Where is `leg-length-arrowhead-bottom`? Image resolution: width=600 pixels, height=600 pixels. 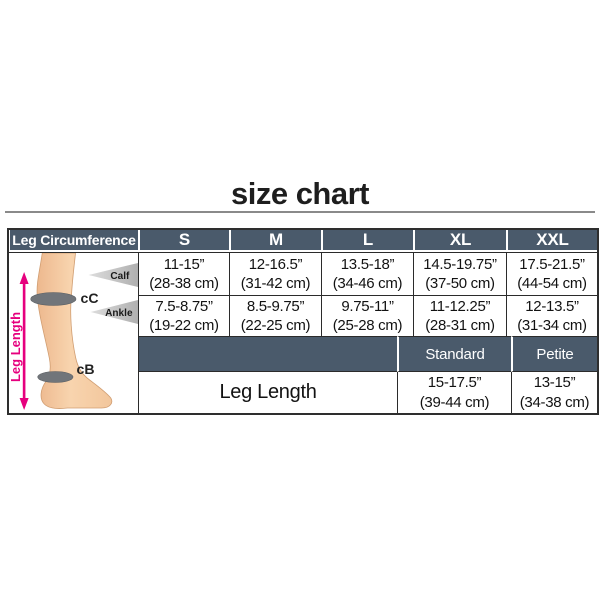
leg-length-arrowhead-bottom is located at coordinates (24, 404).